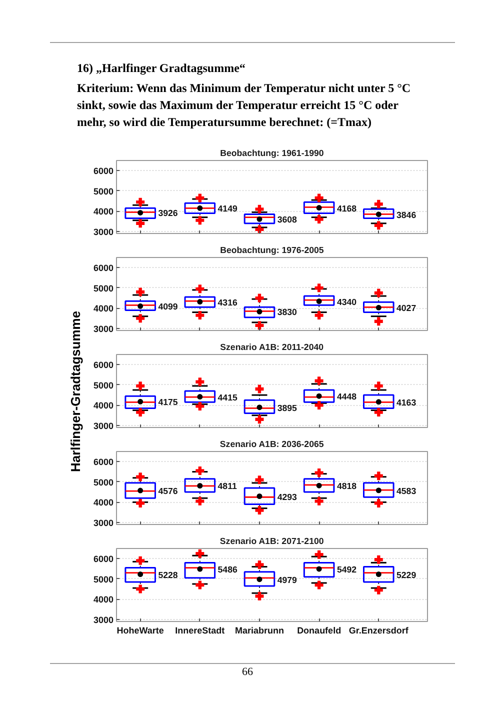  What do you see at coordinates (228, 302) in the screenshot?
I see `annotation: 4316` at bounding box center [228, 302].